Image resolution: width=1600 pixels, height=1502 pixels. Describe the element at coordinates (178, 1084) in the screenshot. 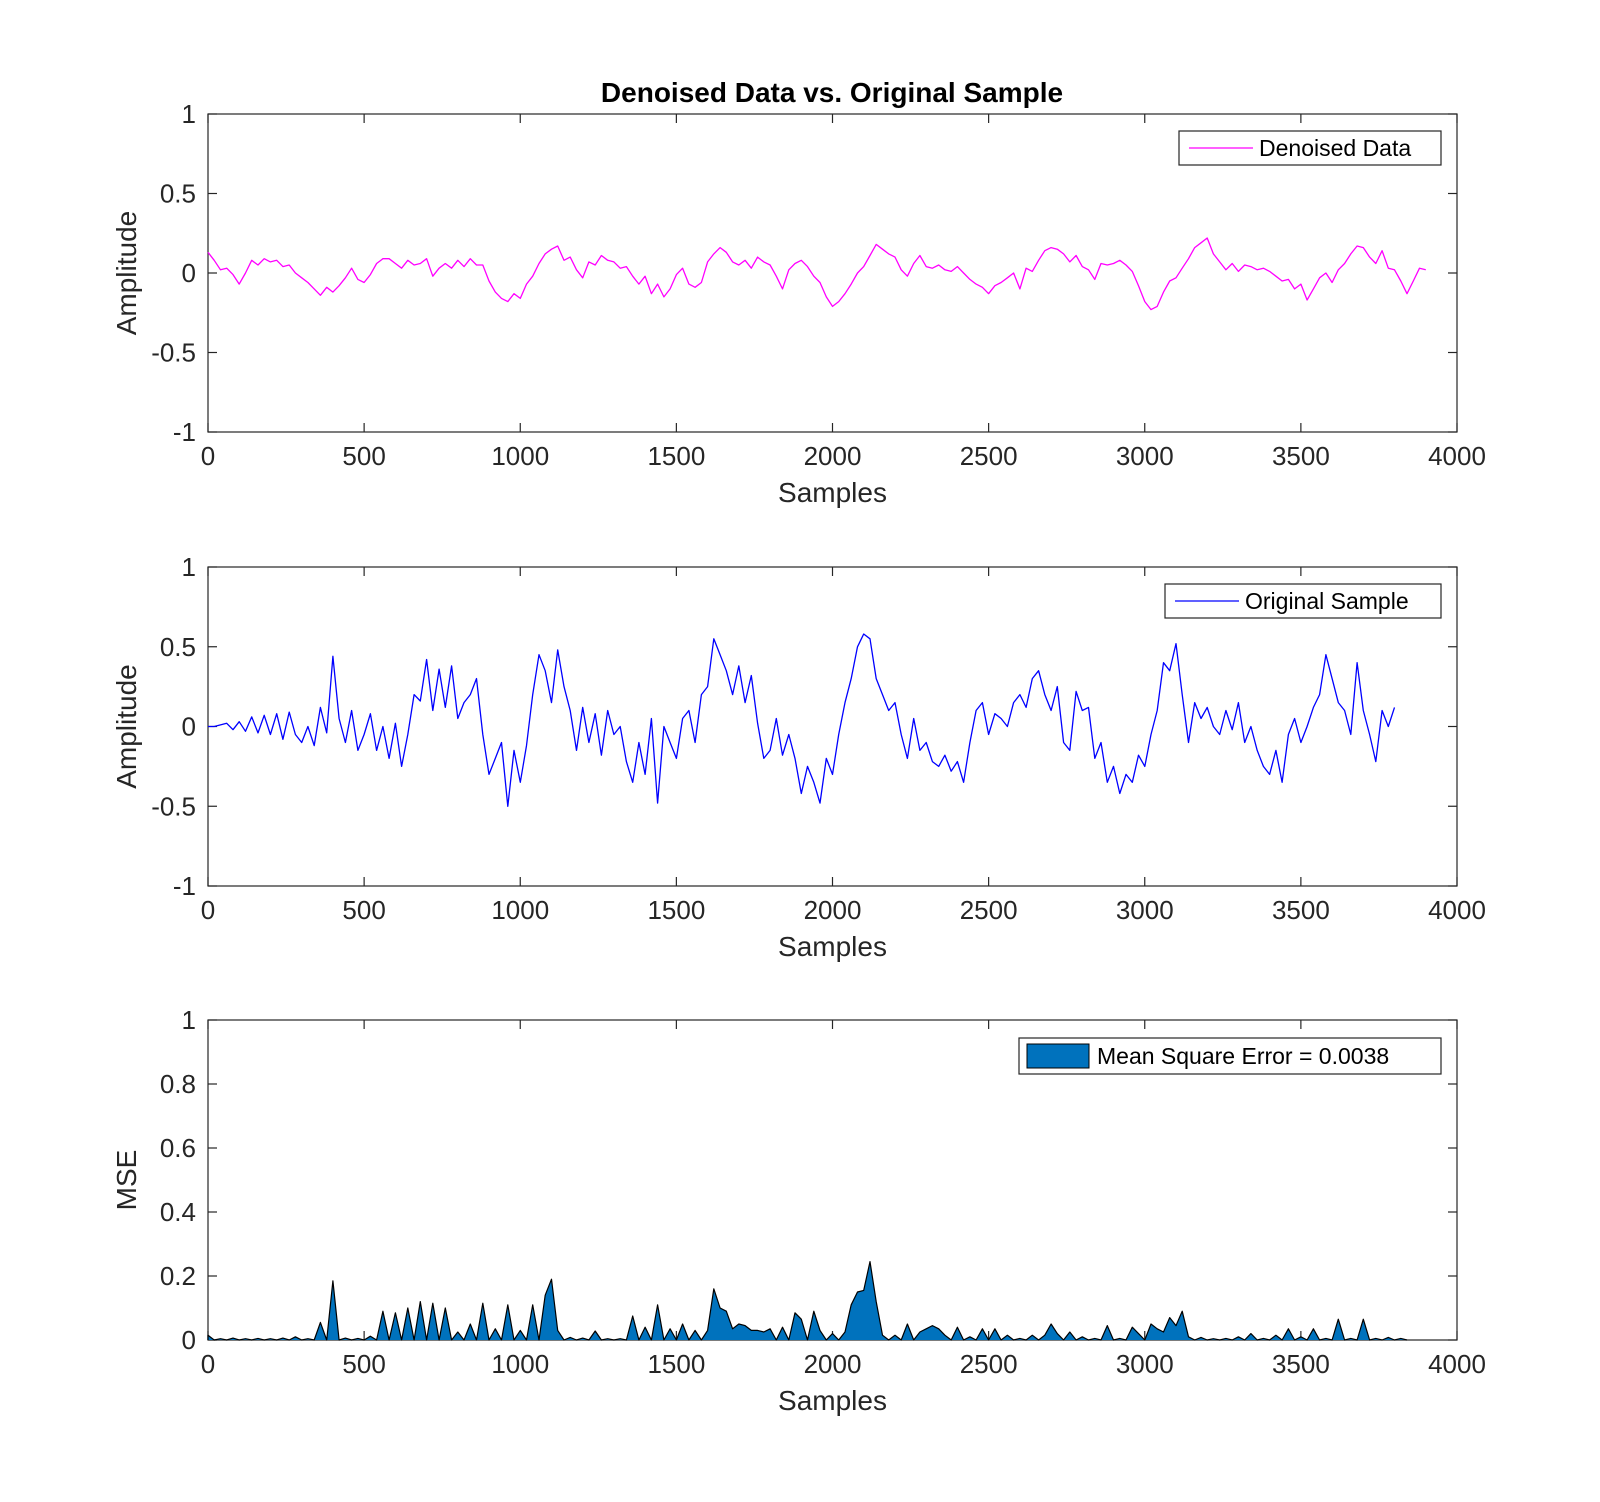

I see `y-tick-label: 0.8` at that location.